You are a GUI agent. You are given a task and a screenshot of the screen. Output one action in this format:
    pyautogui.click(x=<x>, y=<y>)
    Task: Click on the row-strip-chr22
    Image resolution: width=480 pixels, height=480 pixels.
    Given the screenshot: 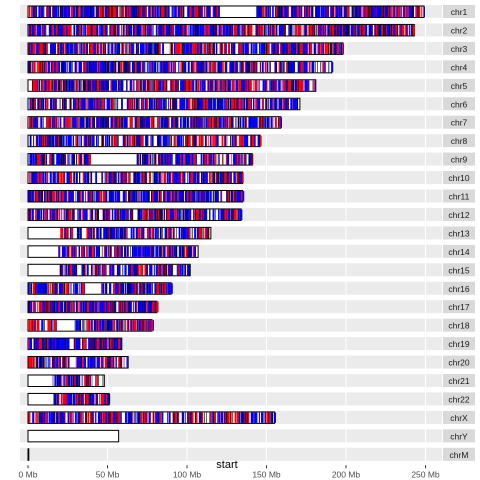 What is the action you would take?
    pyautogui.click(x=231, y=399)
    